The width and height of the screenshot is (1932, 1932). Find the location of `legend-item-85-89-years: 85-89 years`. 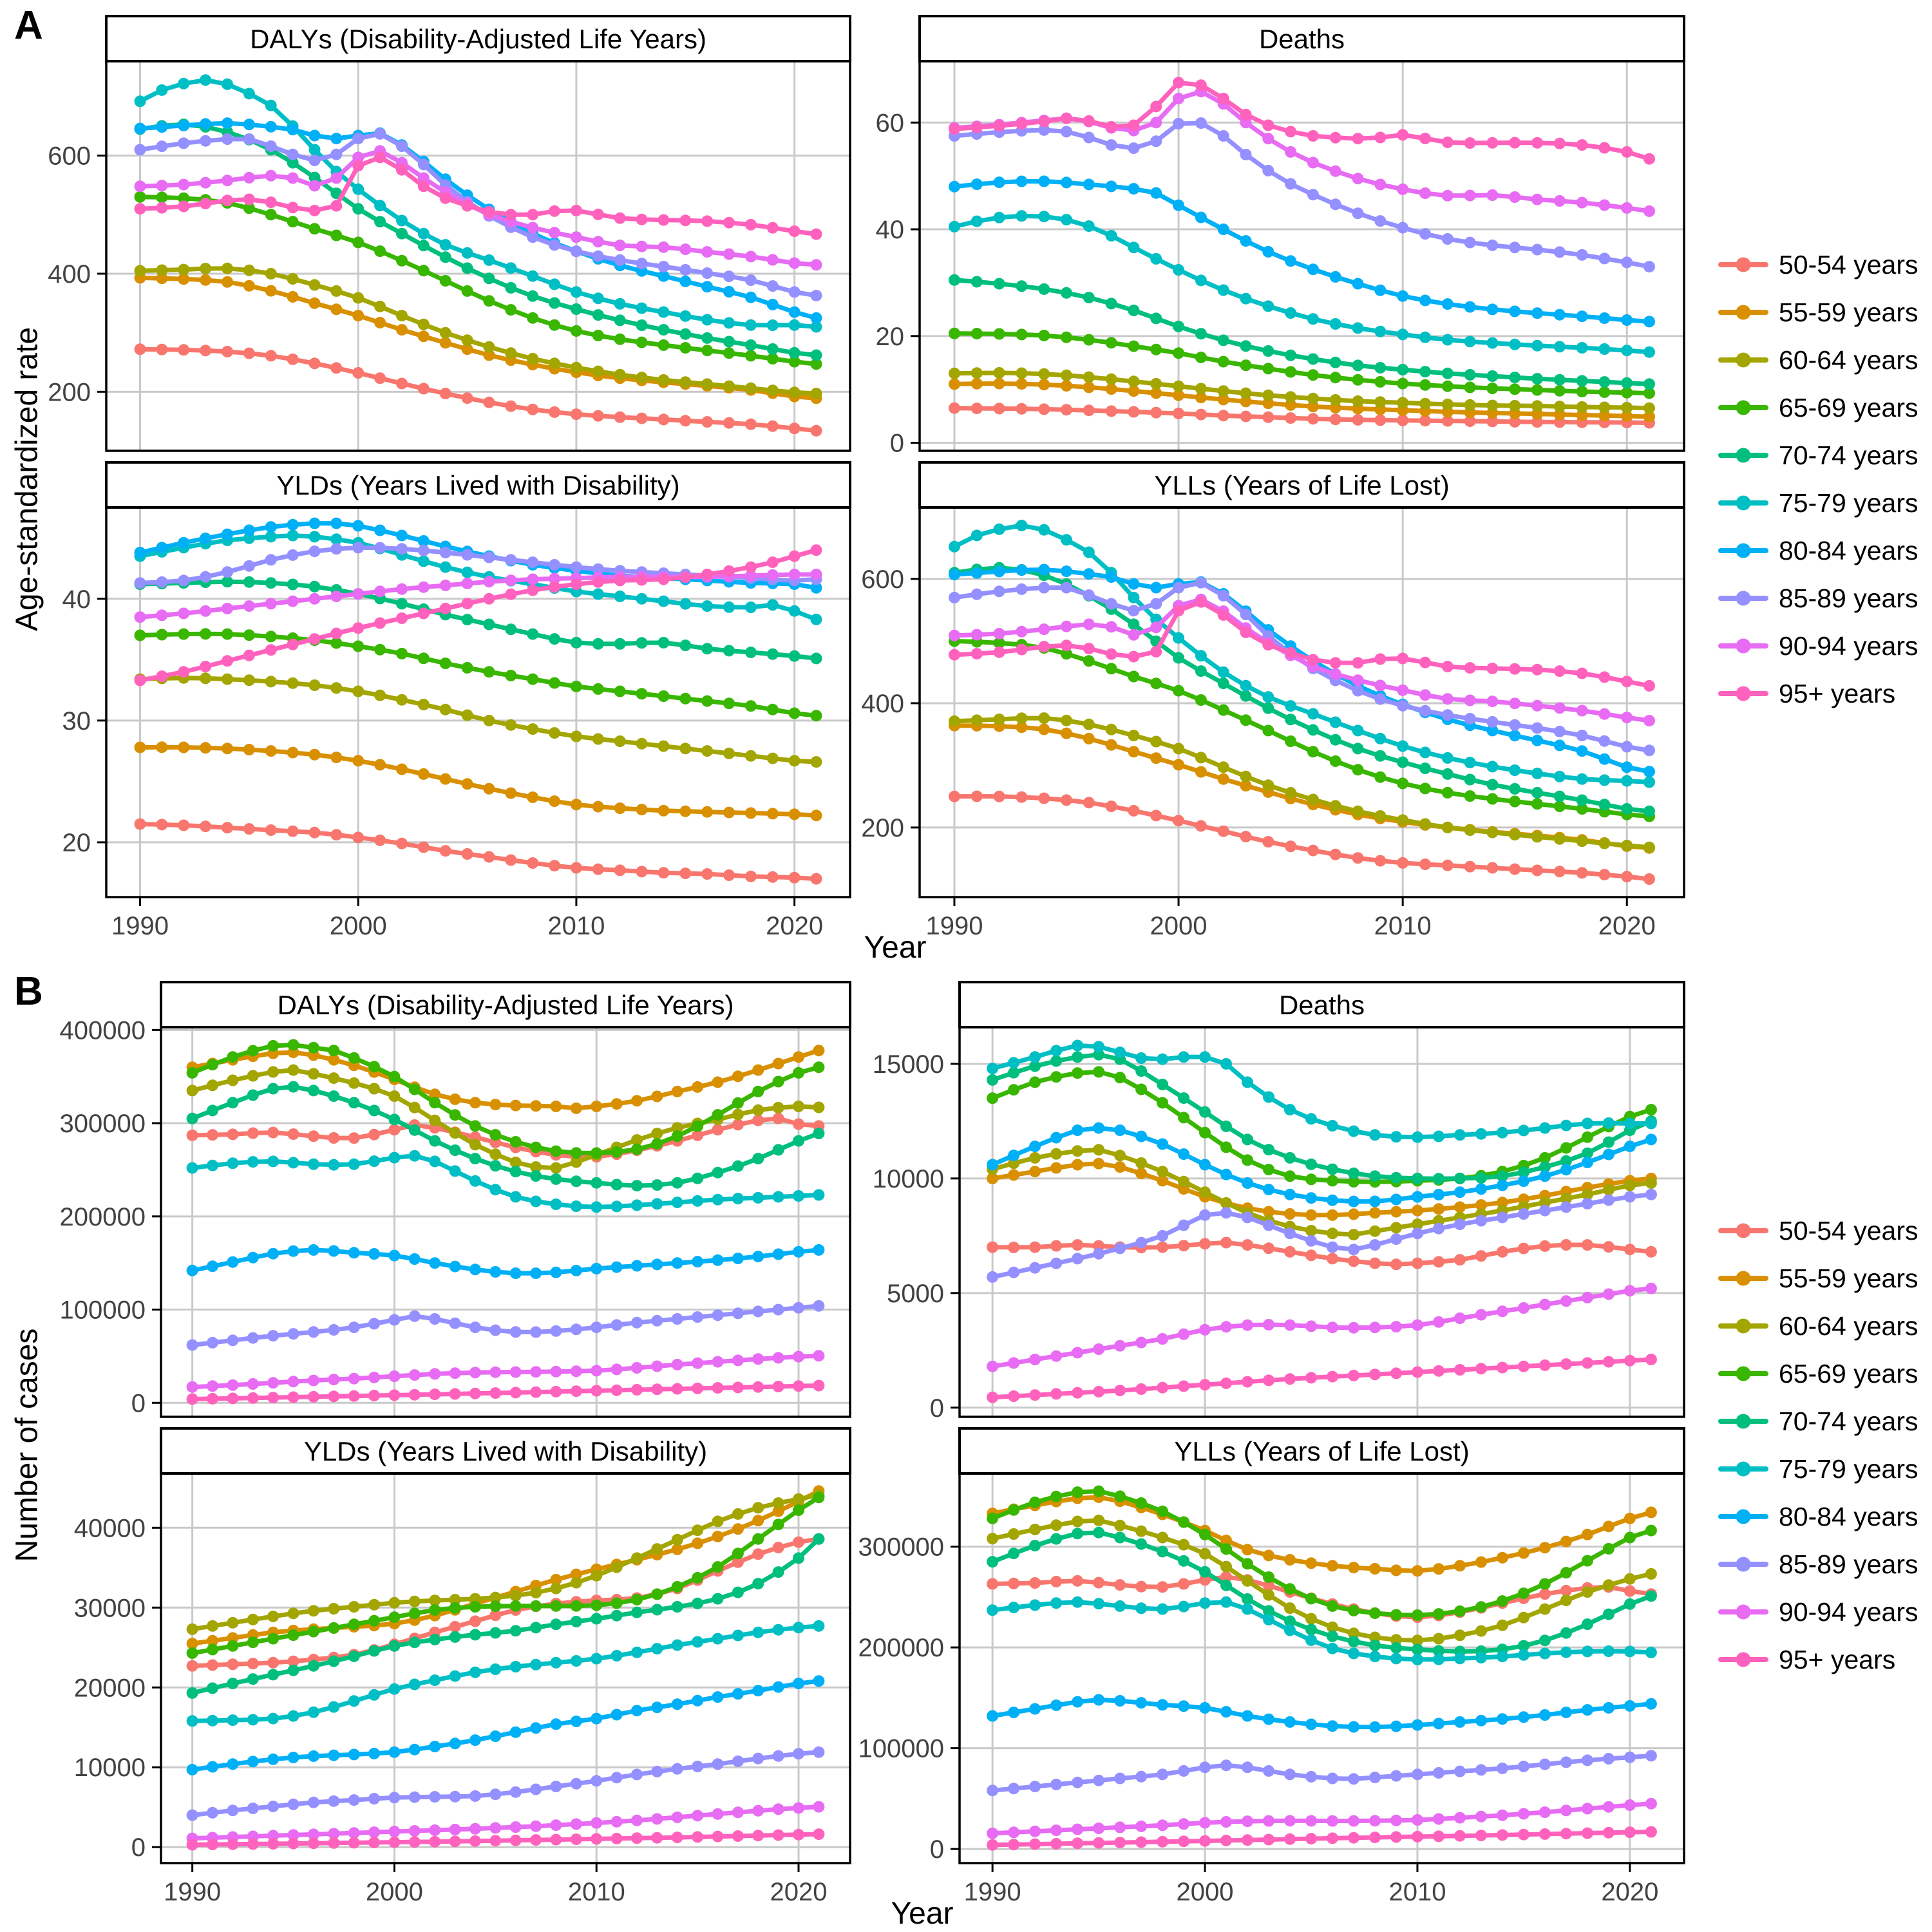

legend-item-85-89-years: 85-89 years is located at coordinates (1818, 598).